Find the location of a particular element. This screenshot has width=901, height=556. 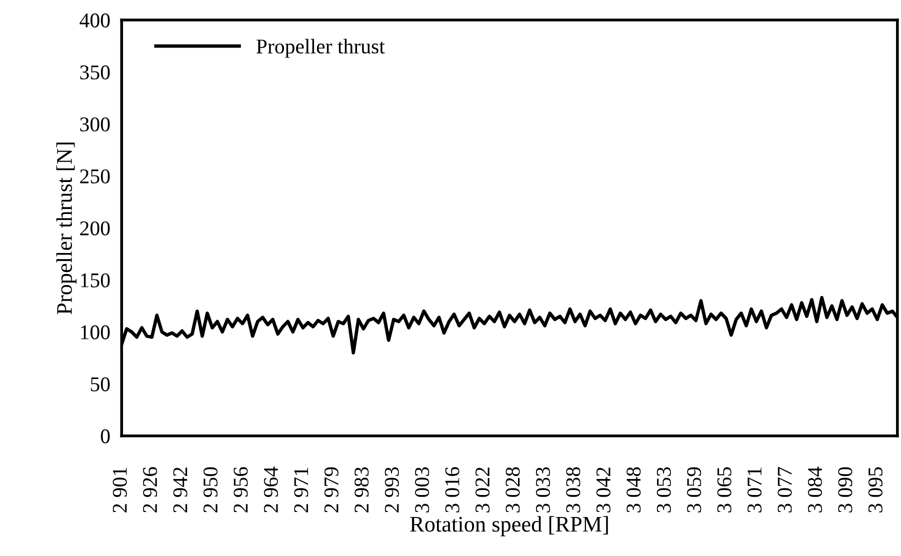

x-tick-label: 2 956 is located at coordinates (241, 489).